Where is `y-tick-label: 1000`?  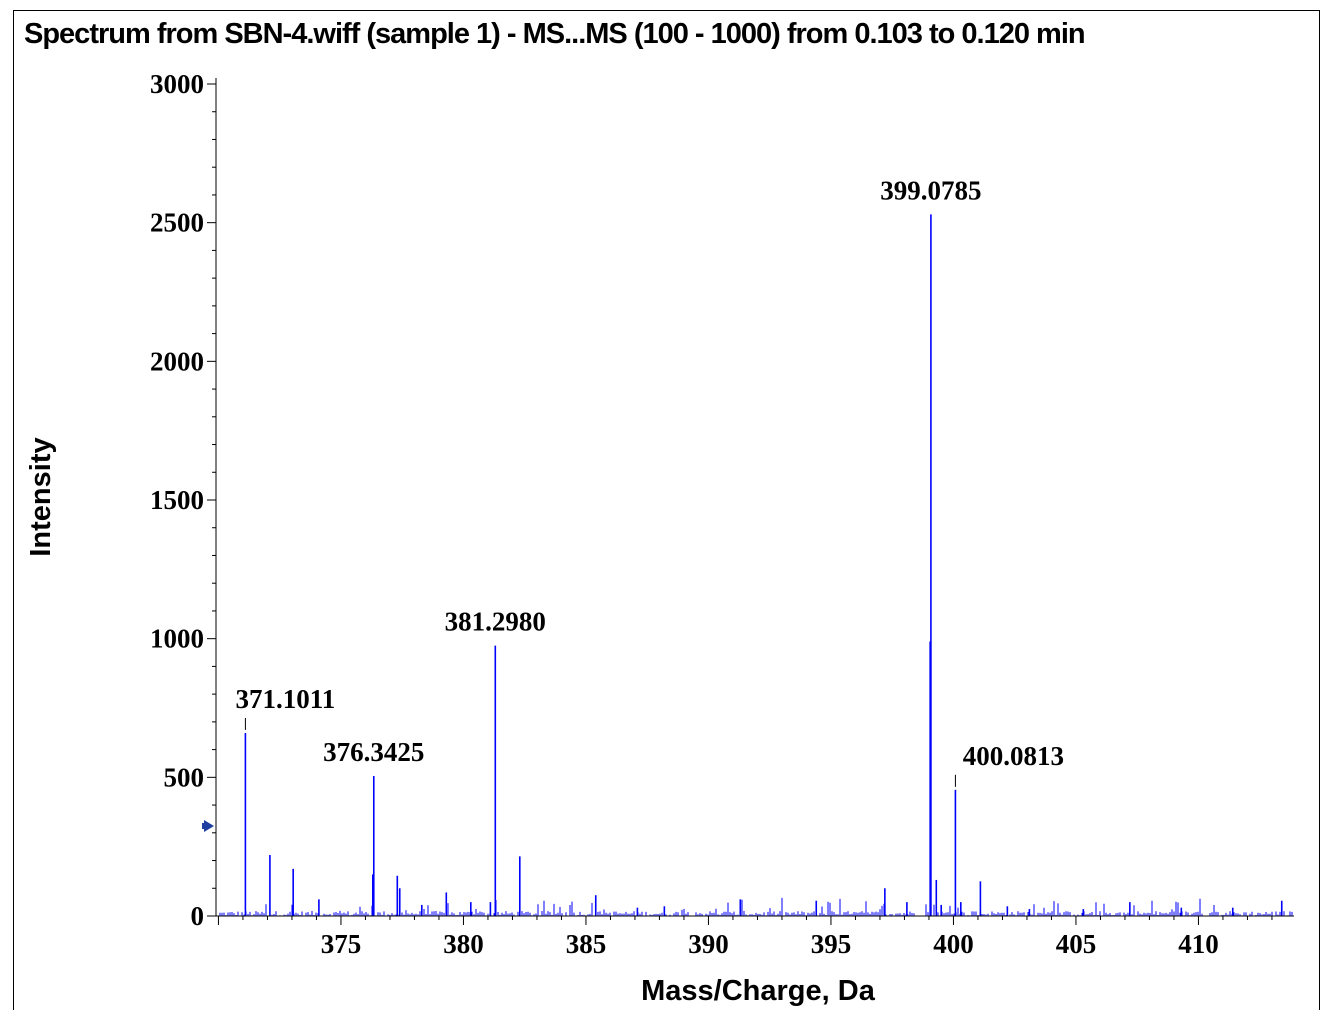 y-tick-label: 1000 is located at coordinates (177, 639).